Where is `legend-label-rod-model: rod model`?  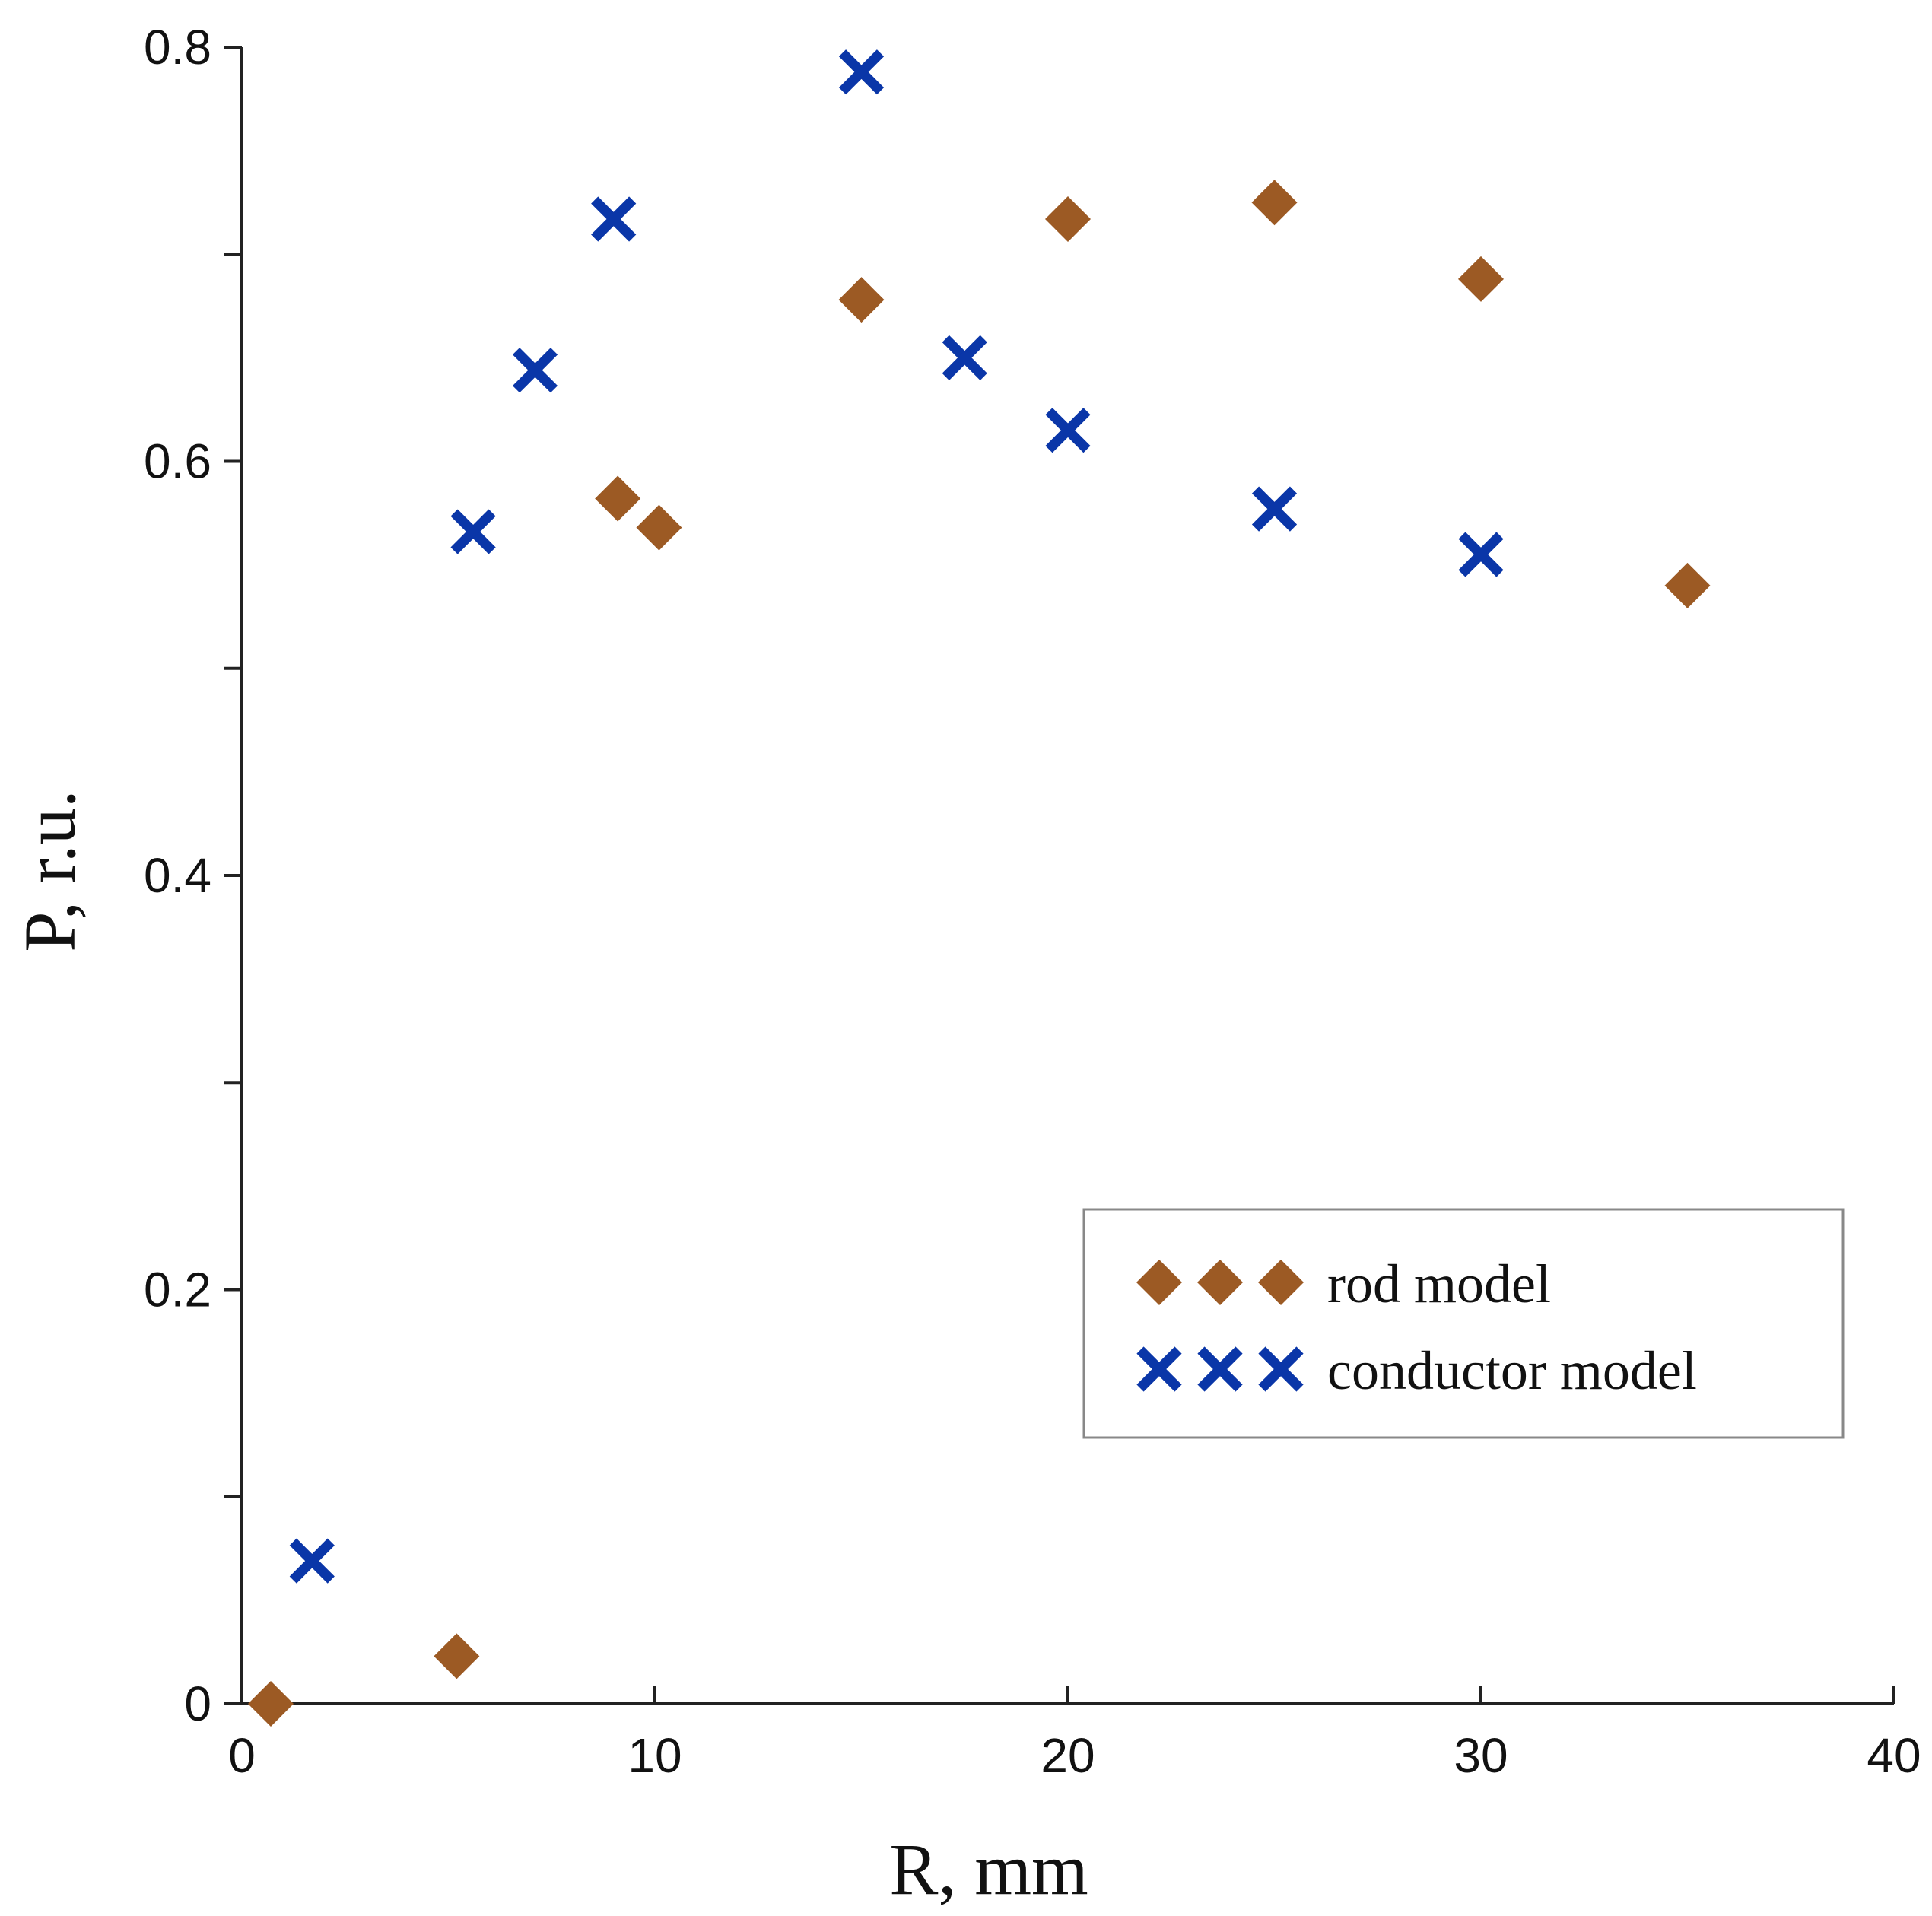 legend-label-rod-model: rod model is located at coordinates (1439, 1284).